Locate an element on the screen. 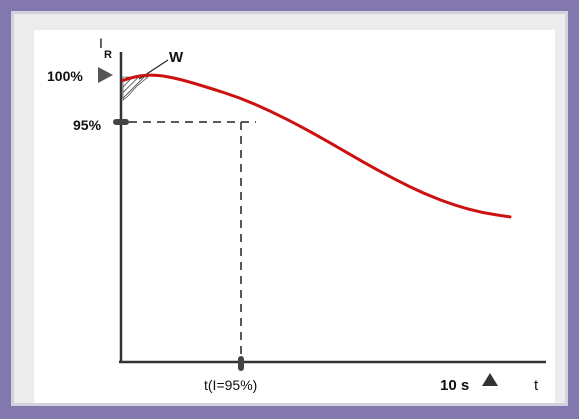 Image resolution: width=579 pixels, height=419 pixels. x-marker-10s-arrow is located at coordinates (490, 379).